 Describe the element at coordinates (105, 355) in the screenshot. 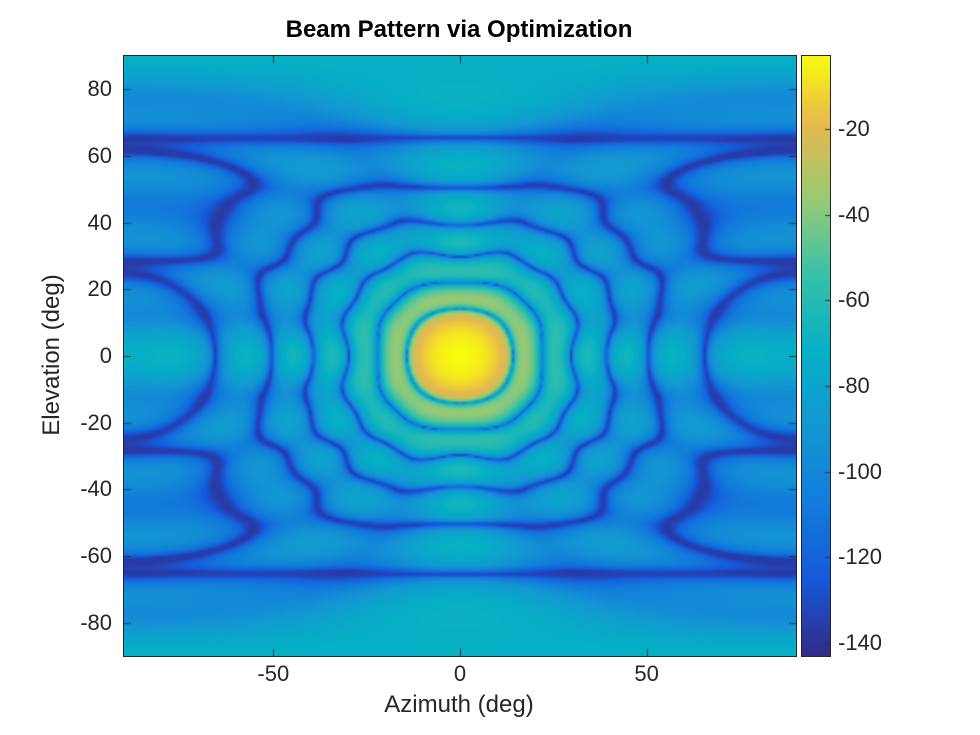

I see `y-tick-label: 0` at that location.